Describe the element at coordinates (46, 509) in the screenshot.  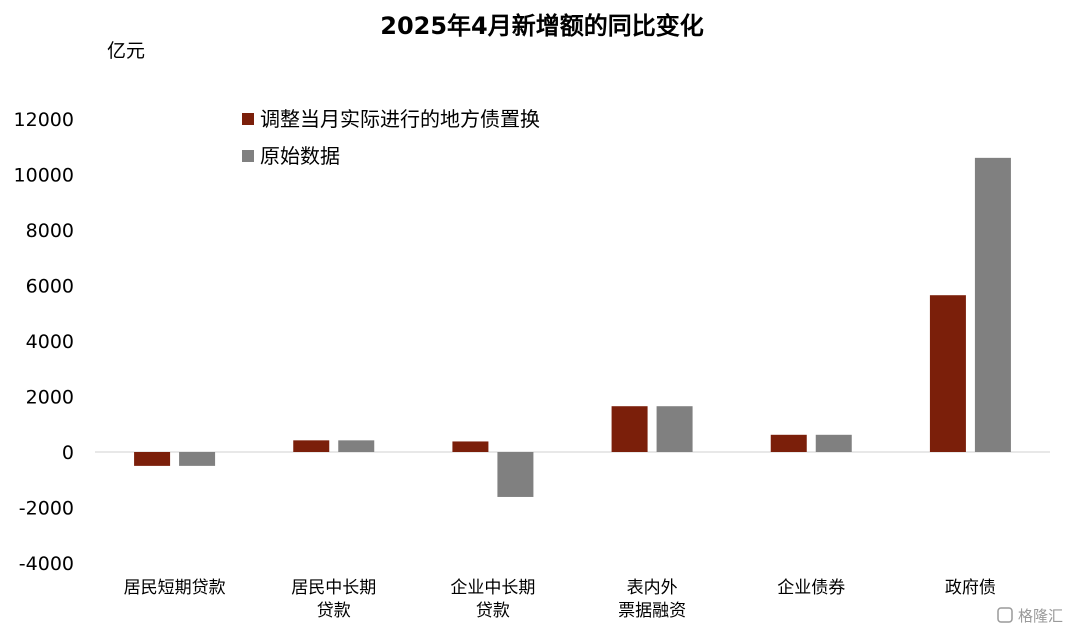
I see `y-tick-label: -2000` at that location.